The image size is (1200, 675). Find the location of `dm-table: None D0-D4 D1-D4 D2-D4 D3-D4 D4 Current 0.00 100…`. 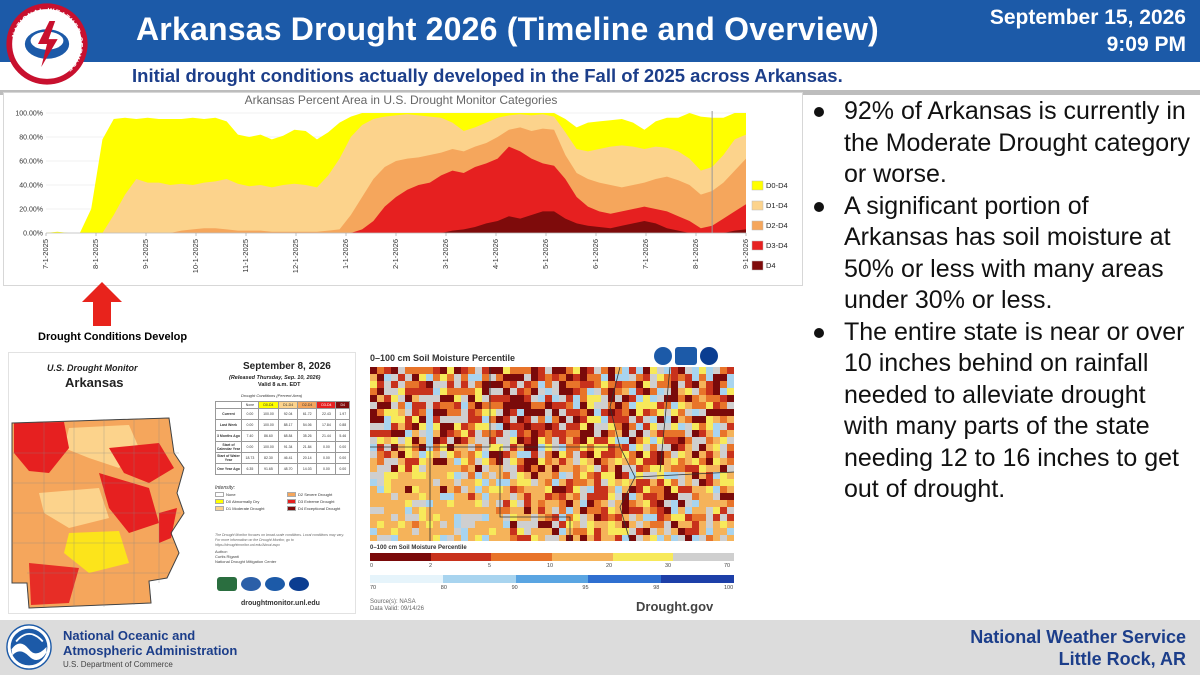

dm-table: None D0-D4 D1-D4 D2-D4 D3-D4 D4 Current 0.00 100… is located at coordinates (282, 438).